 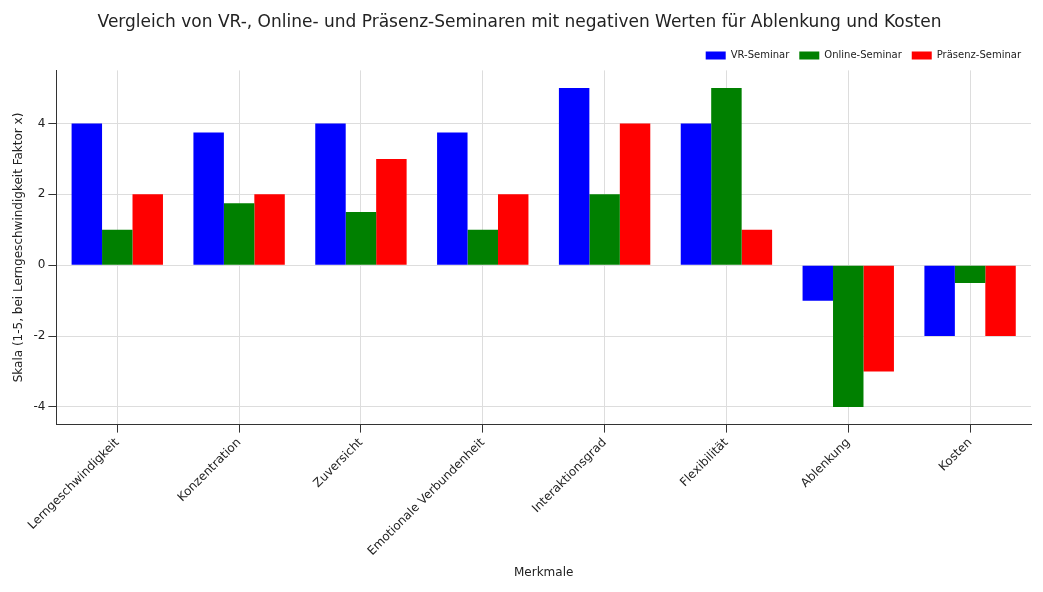 What do you see at coordinates (863, 54) in the screenshot?
I see `legend-label: Online-Seminar` at bounding box center [863, 54].